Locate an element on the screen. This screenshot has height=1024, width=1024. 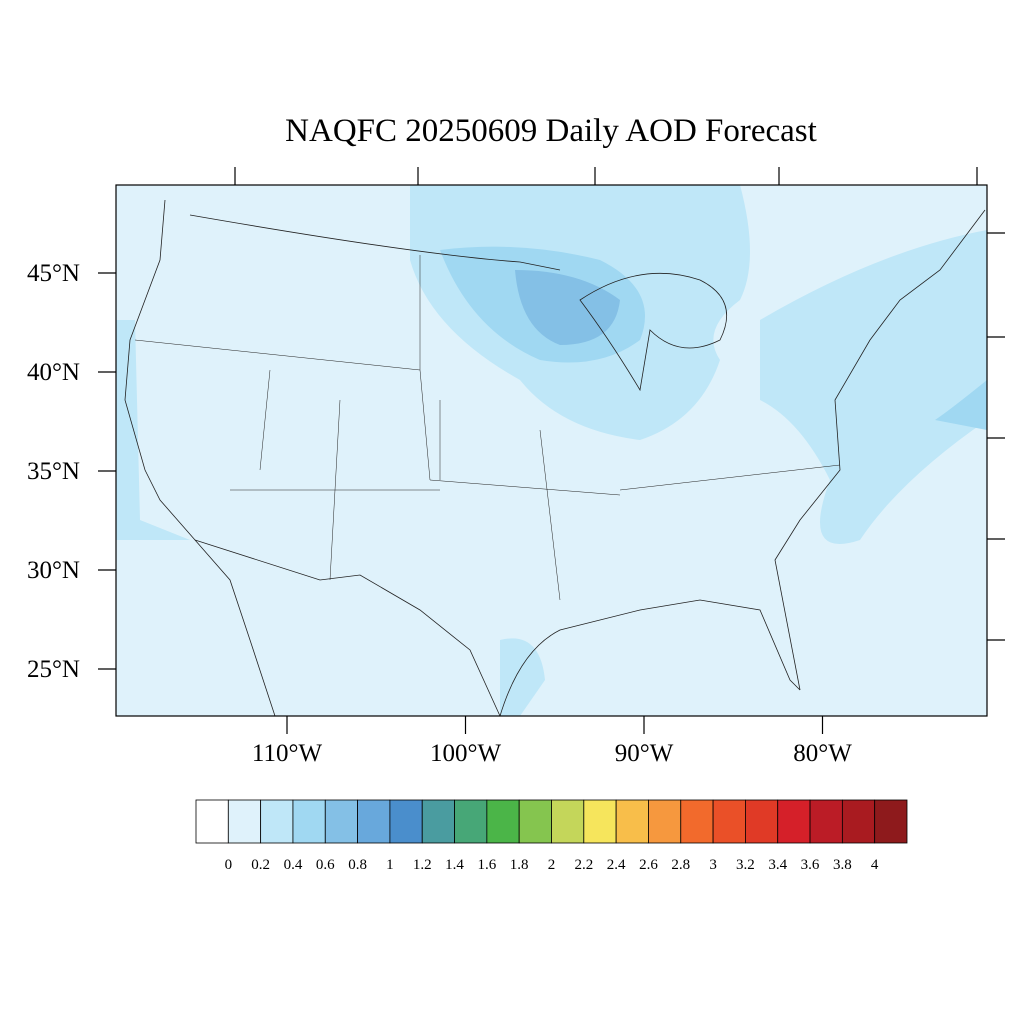
colorbar-label: 1.2 is located at coordinates (422, 865).